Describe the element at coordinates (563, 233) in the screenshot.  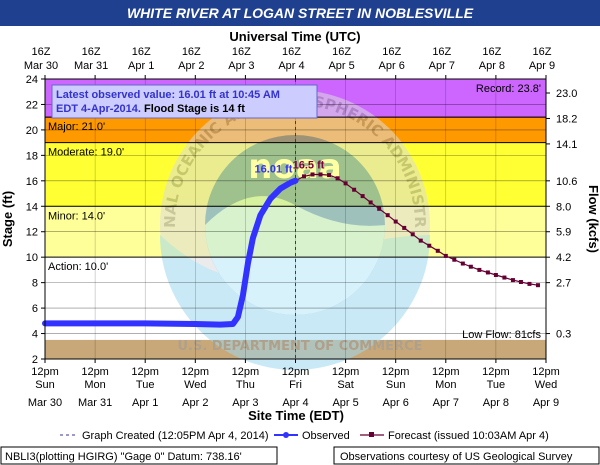
I see `flow-tick-label: 5.9` at that location.